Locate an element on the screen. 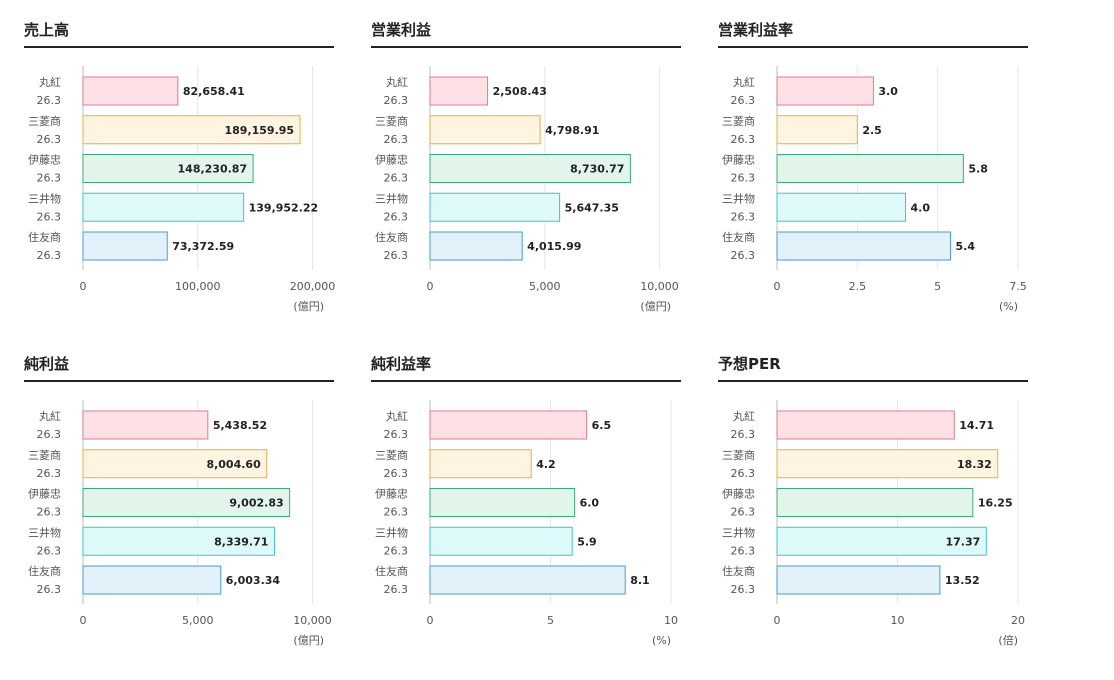  value-label: 14.71 is located at coordinates (976, 425).